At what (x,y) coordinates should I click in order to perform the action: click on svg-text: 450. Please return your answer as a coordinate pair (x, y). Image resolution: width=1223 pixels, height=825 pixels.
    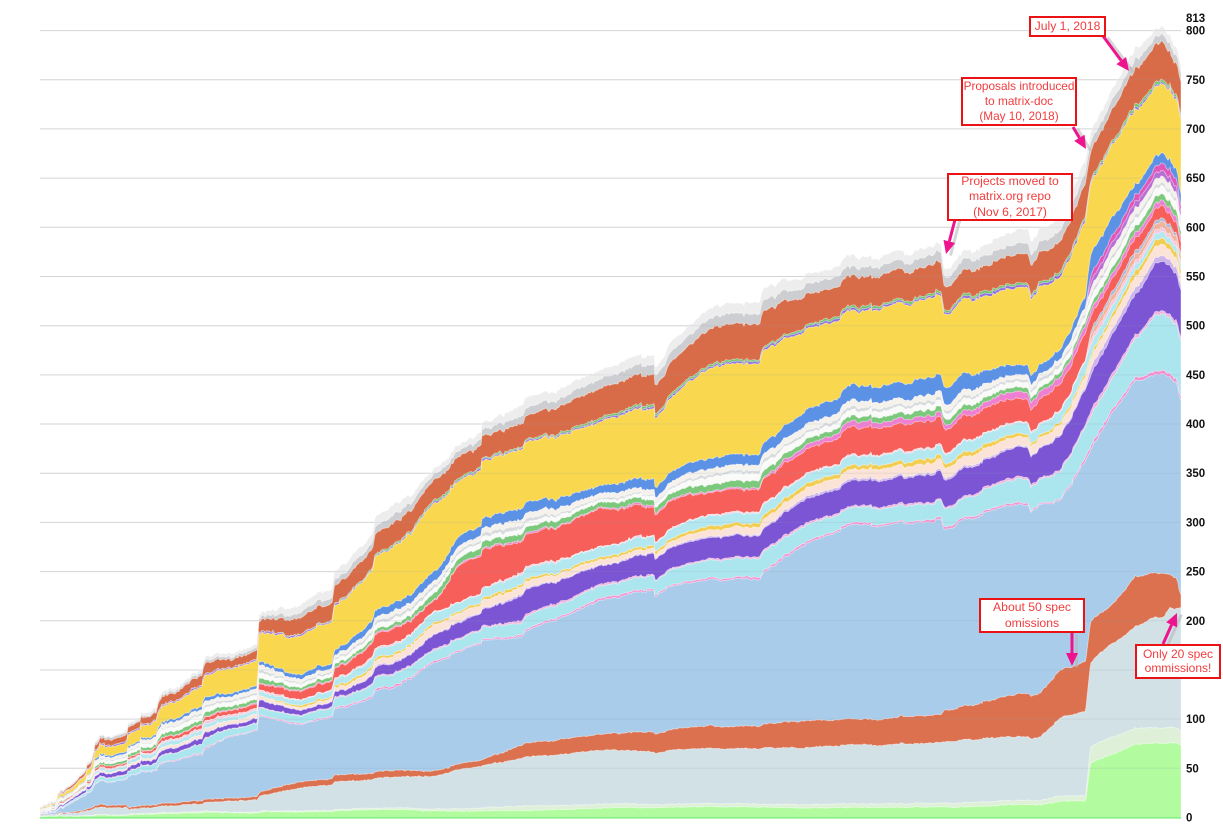
    Looking at the image, I should click on (1195, 376).